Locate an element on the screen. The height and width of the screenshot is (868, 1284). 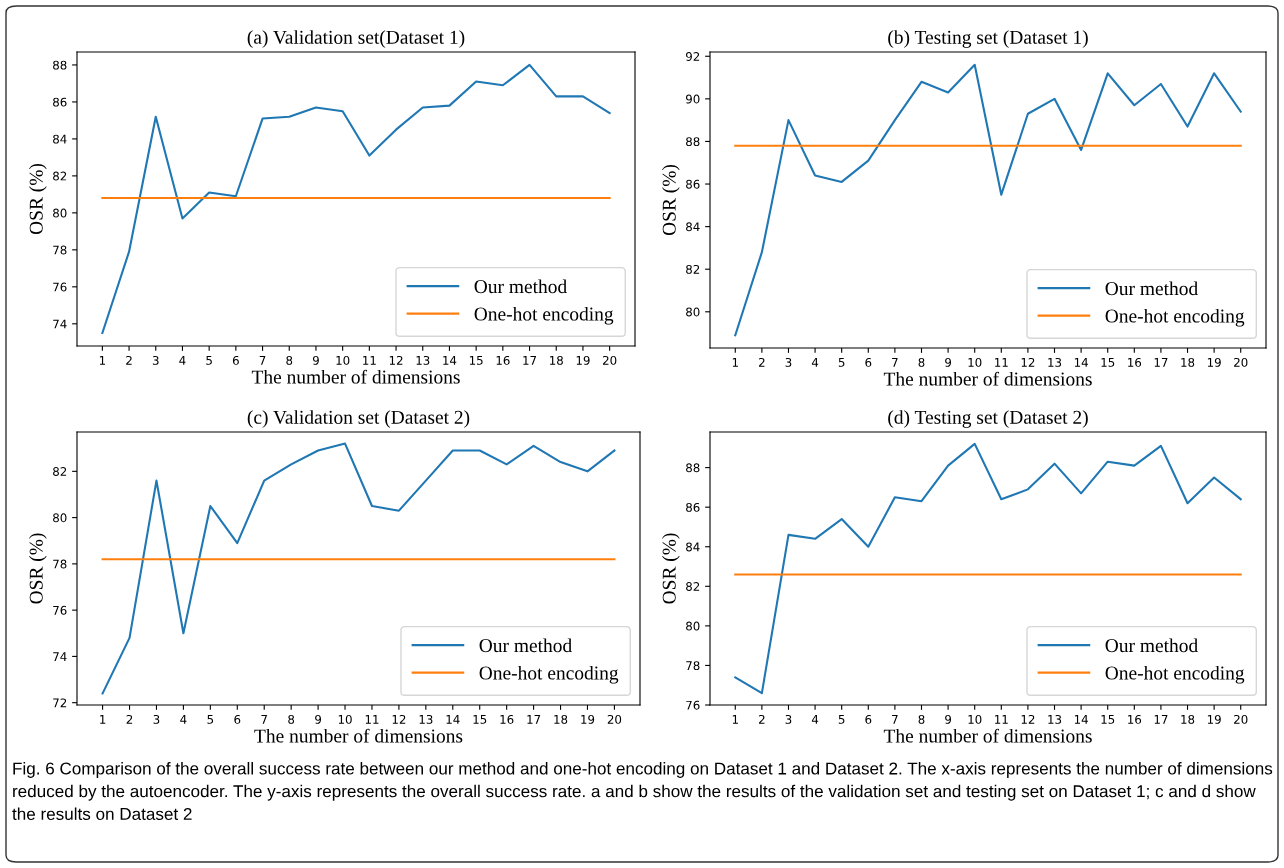
y-tick-label: 78 is located at coordinates (60, 564).